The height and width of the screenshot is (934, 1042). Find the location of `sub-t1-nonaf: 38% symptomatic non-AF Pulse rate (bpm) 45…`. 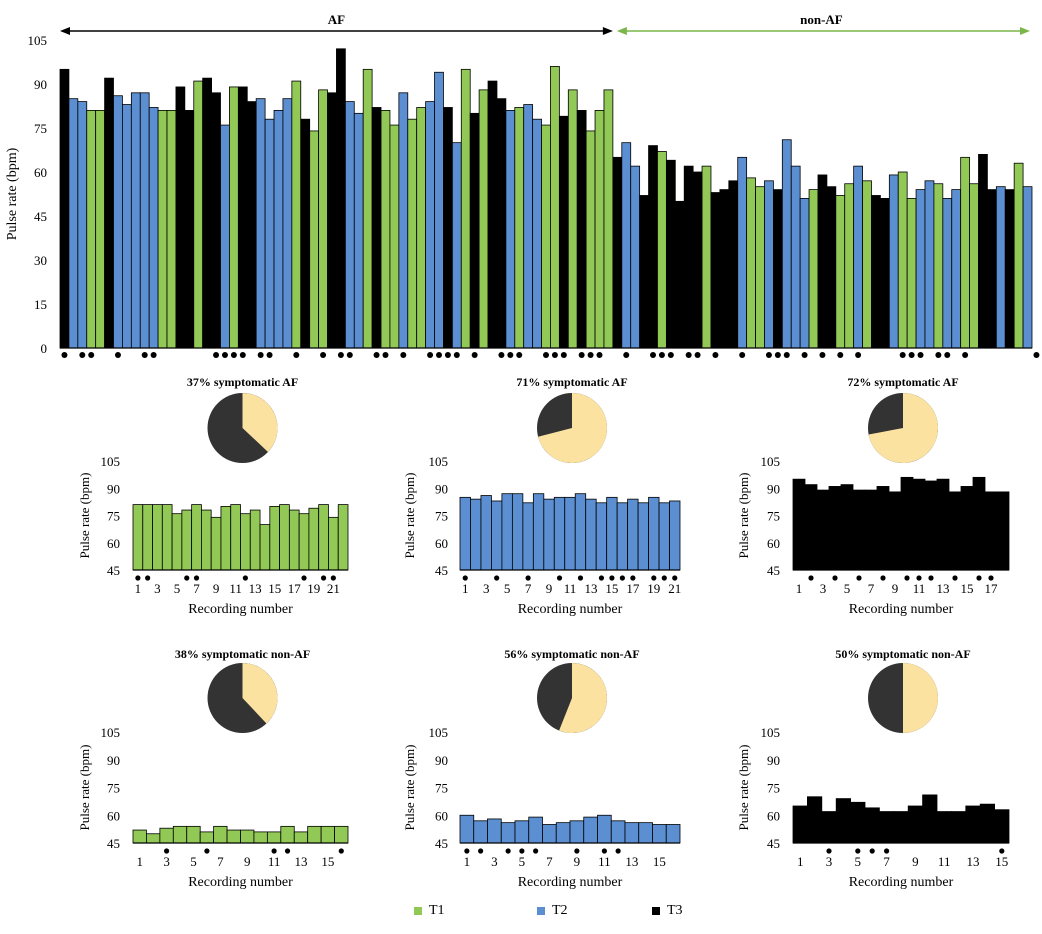

sub-t1-nonaf: 38% symptomatic non-AF Pulse rate (bpm) 45… is located at coordinates (213, 768).